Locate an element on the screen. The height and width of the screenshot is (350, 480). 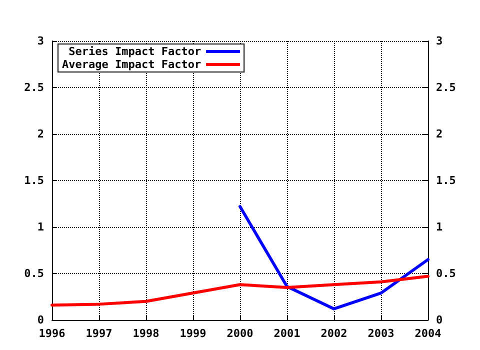
x-tick-label: 1997 is located at coordinates (99, 333).